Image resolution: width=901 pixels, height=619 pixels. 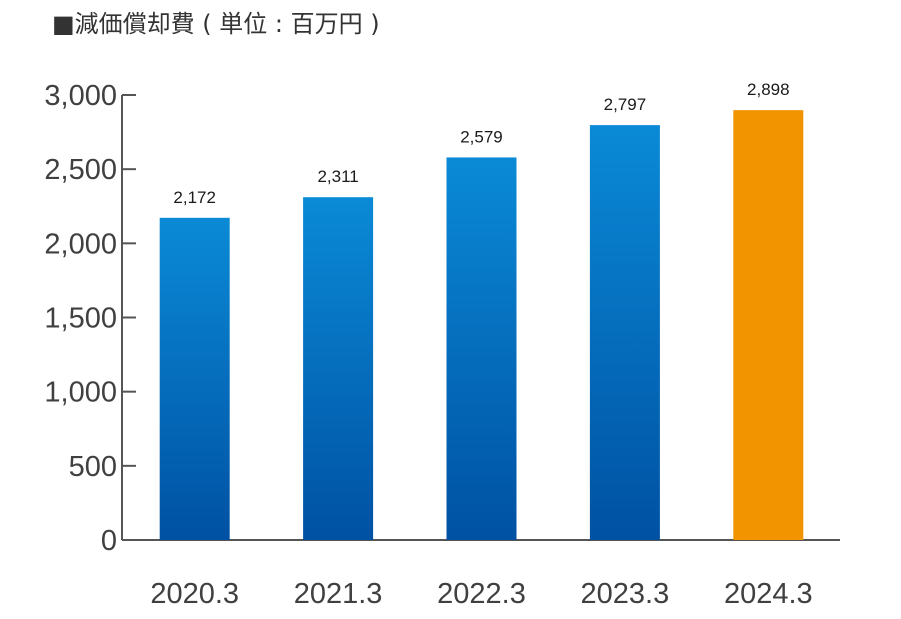 I want to click on y-tick-label: 2,000, so click(x=80, y=244).